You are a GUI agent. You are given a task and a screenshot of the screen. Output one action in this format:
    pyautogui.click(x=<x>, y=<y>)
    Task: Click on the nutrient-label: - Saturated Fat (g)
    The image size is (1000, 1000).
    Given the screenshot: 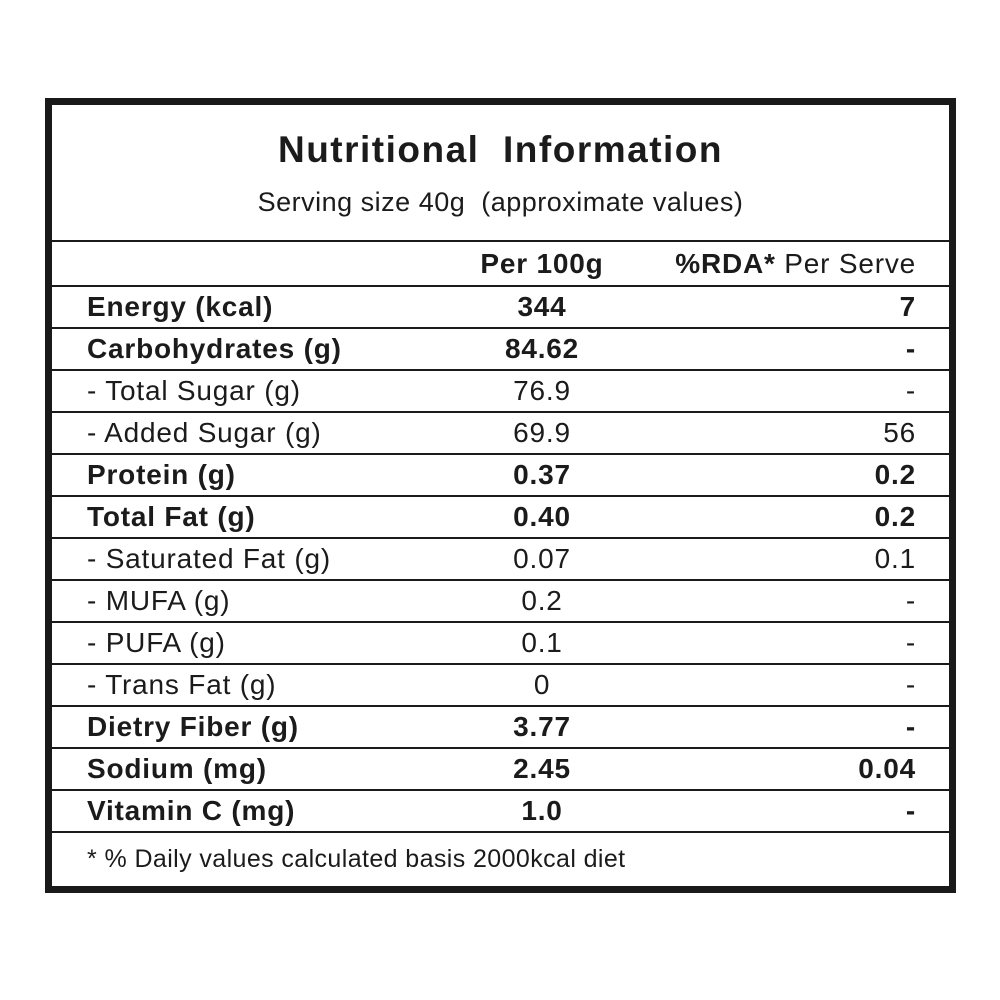 What is the action you would take?
    pyautogui.click(x=209, y=558)
    